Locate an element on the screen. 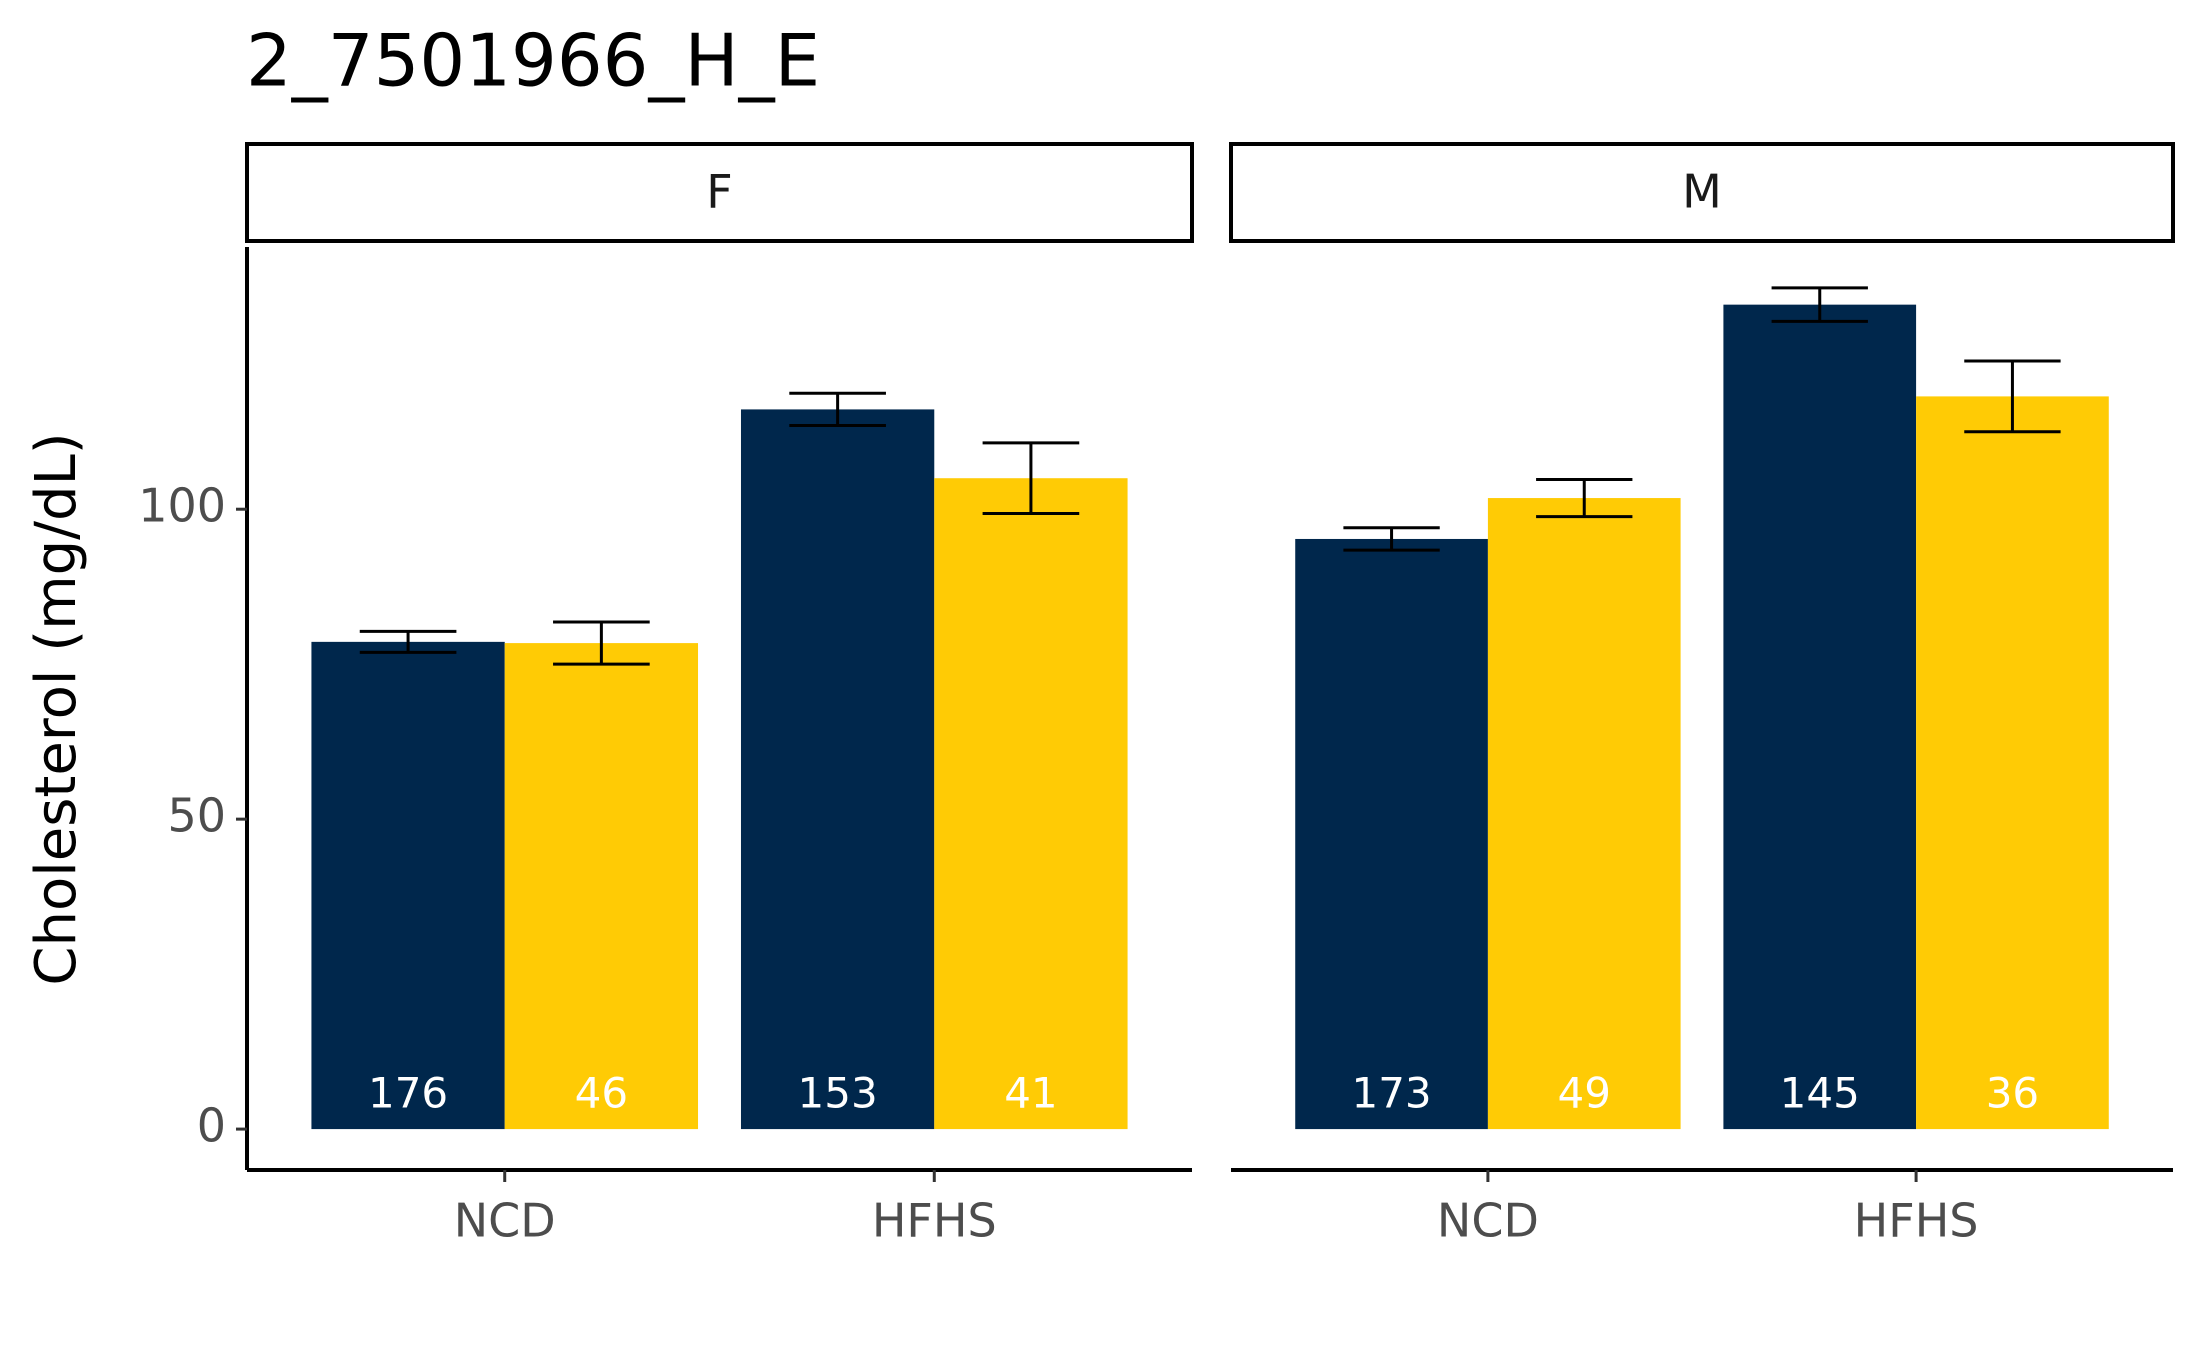 This screenshot has width=2194, height=1356. strip-label: M is located at coordinates (1702, 192).